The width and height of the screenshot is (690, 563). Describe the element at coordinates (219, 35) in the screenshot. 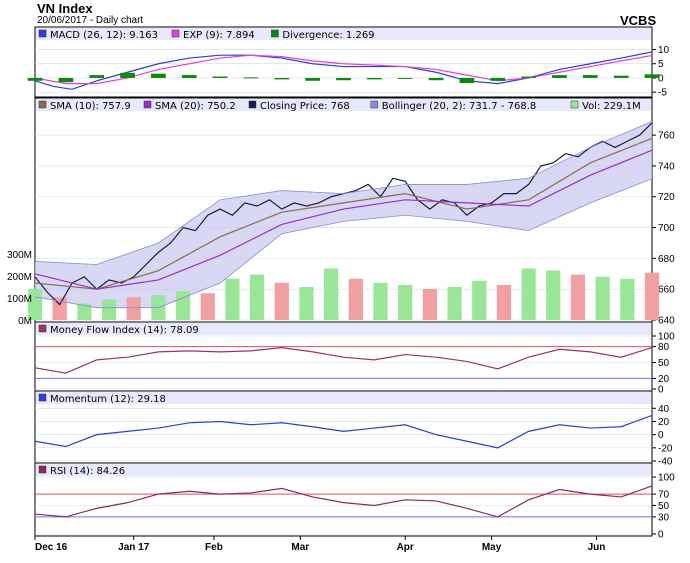

I see `legend-label: EXP (9): 7.894` at that location.